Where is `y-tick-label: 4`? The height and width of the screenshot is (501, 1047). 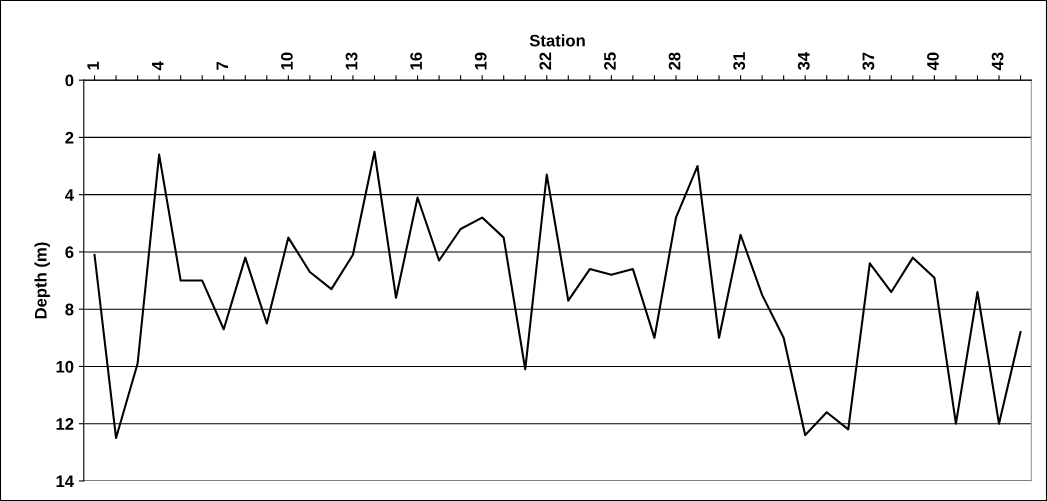 y-tick-label: 4 is located at coordinates (69, 195).